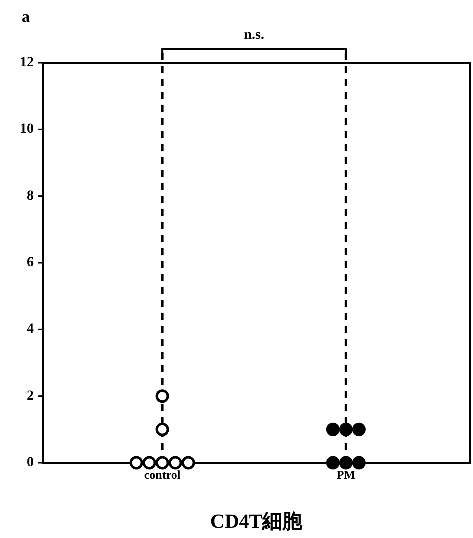 The image size is (473, 538). I want to click on x-tick-label: PM, so click(346, 475).